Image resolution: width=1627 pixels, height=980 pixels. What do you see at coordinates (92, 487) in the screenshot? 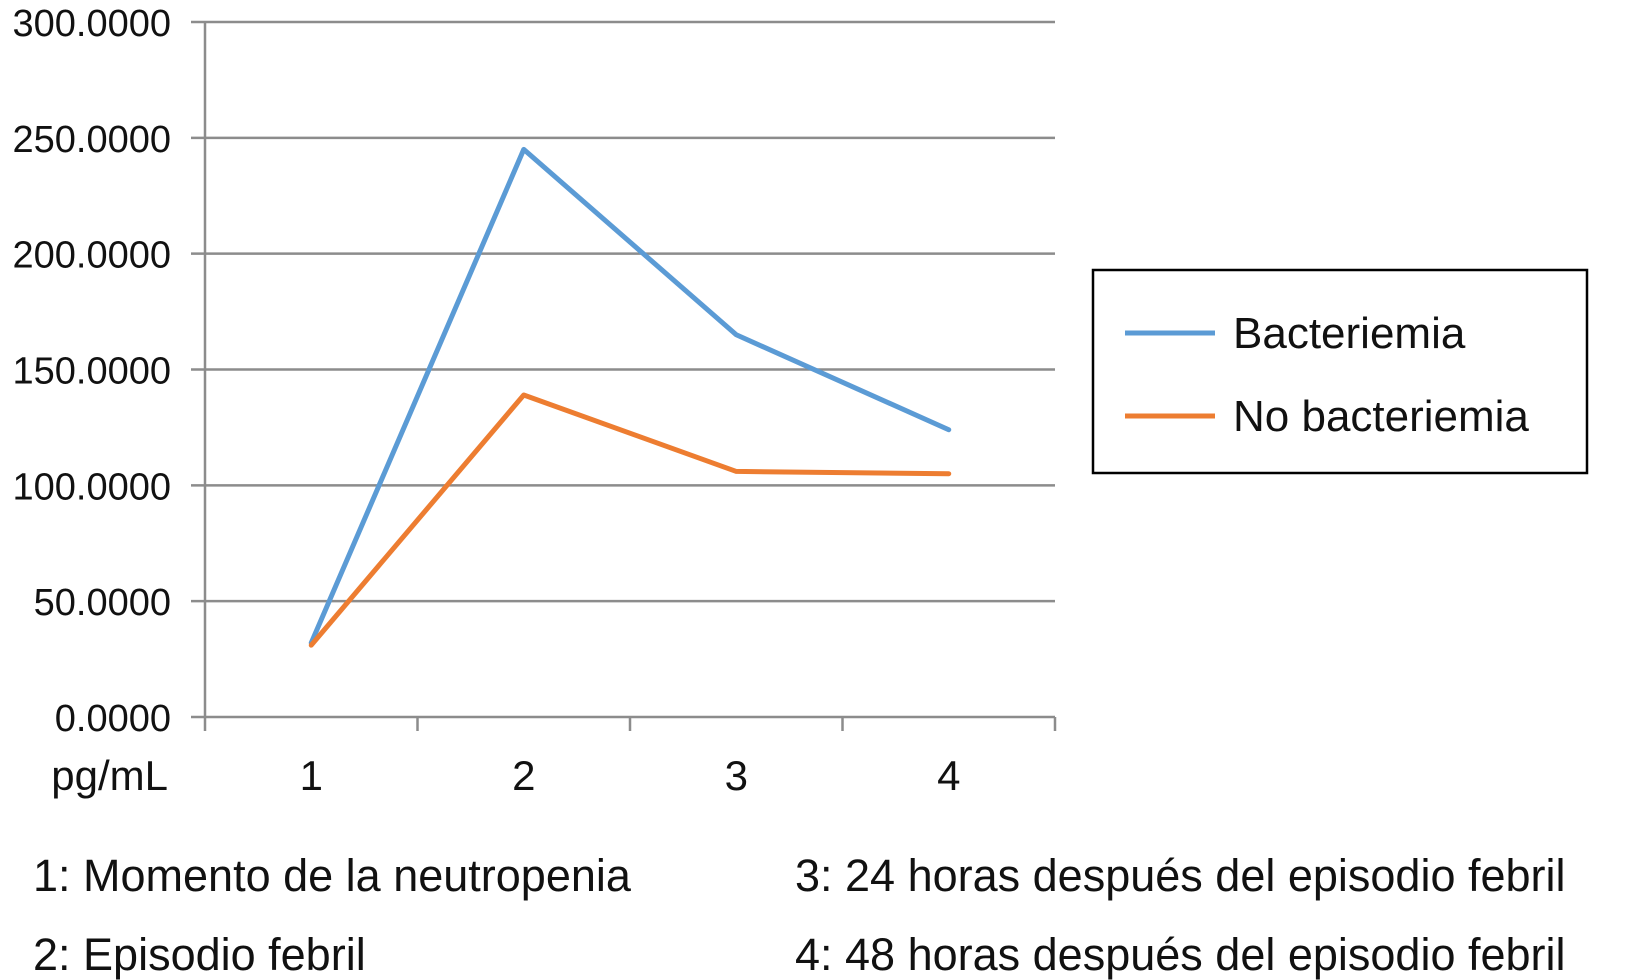
I see `y-tick-label: 100.0000` at bounding box center [92, 487].